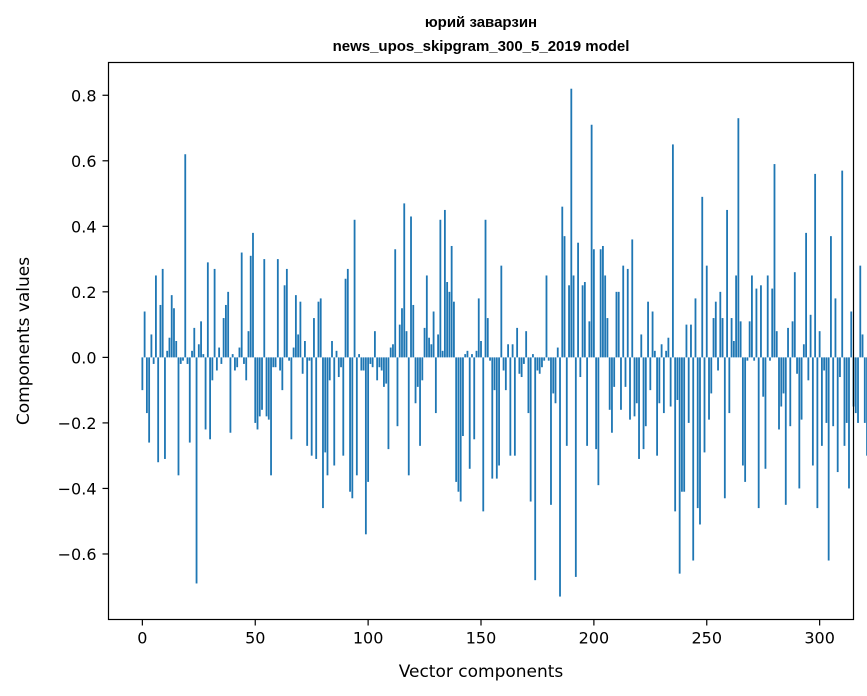  Describe the element at coordinates (77, 488) in the screenshot. I see `y-tick-label: −0.4` at that location.